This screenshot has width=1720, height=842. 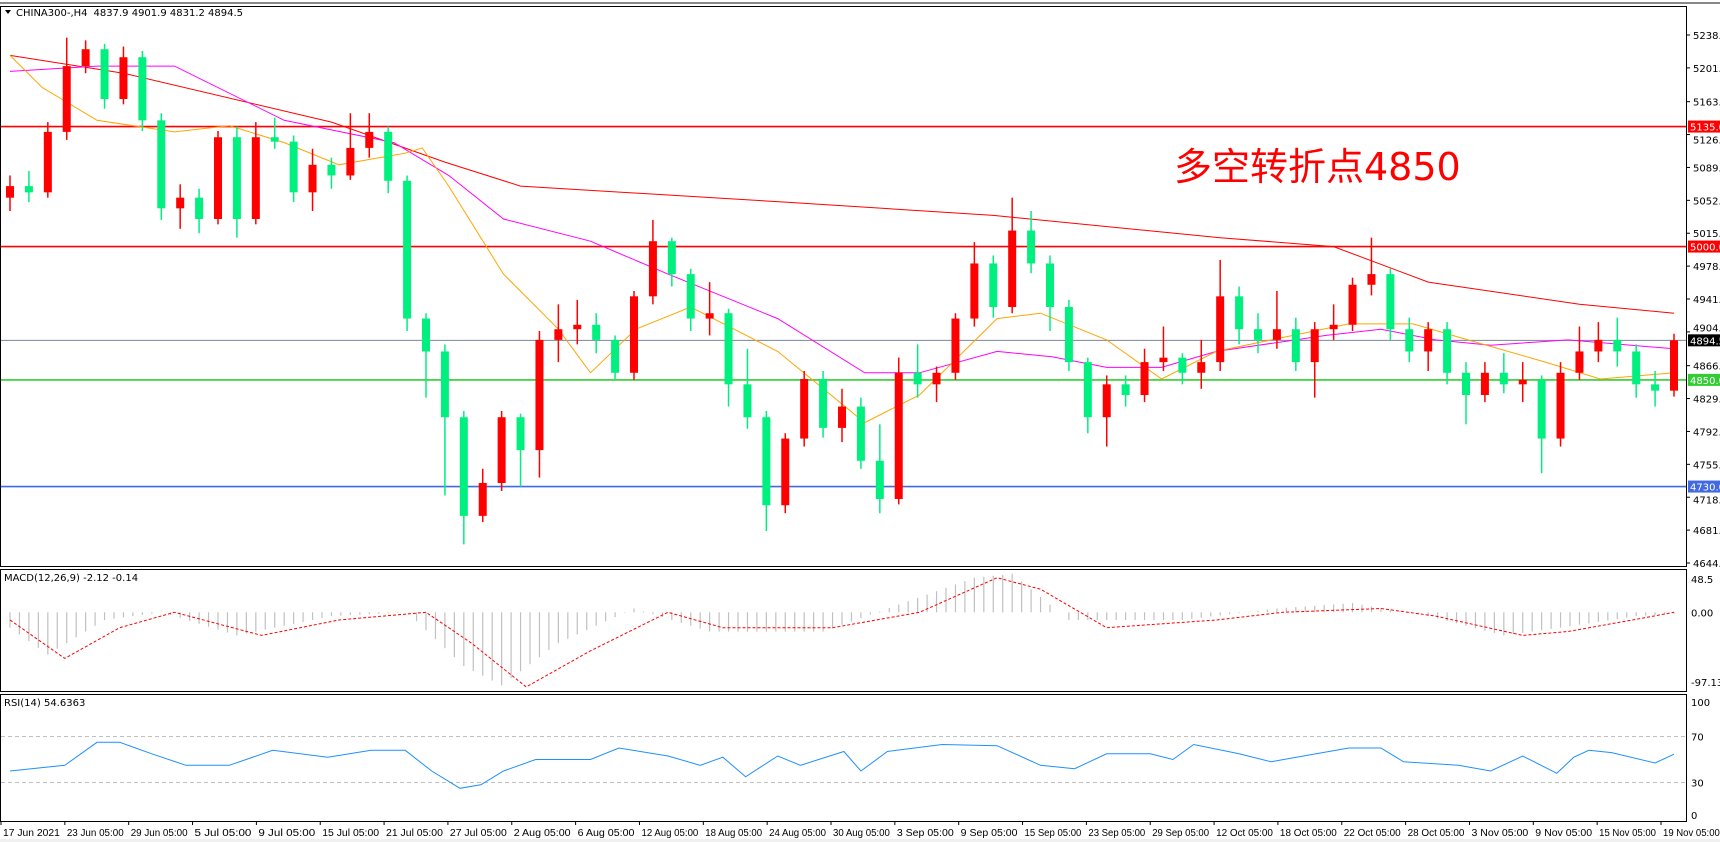 I want to click on macd-panel, so click(x=842, y=630).